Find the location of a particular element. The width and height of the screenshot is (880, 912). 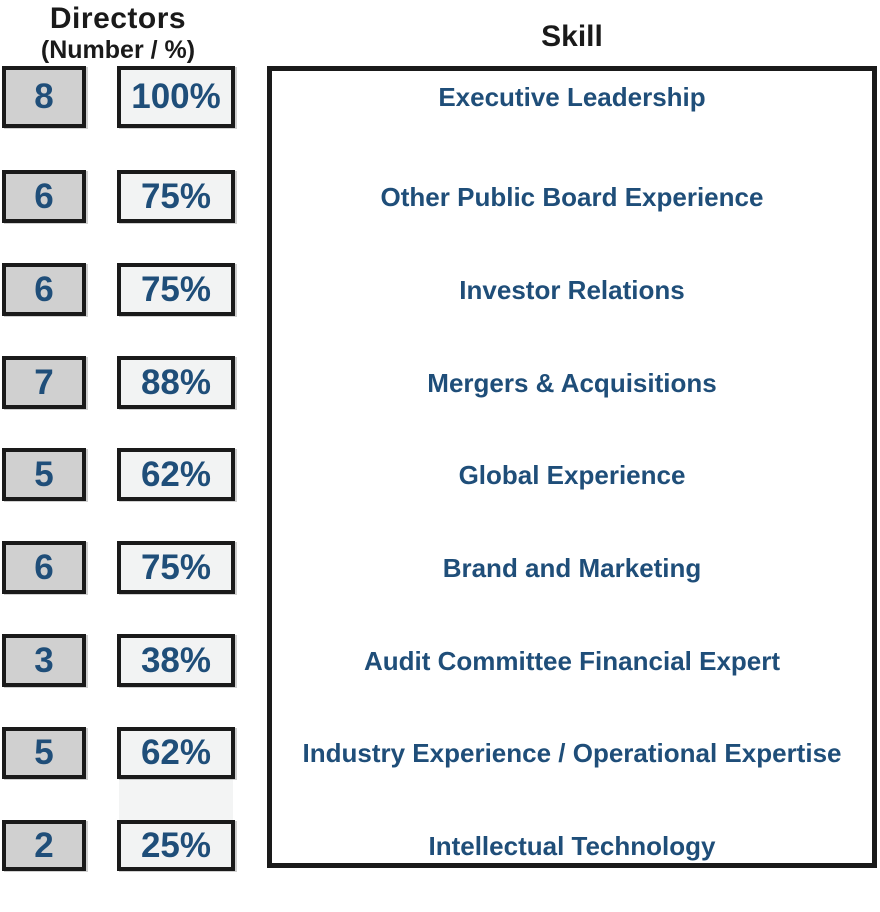

director-percent-box: 38% is located at coordinates (176, 660).